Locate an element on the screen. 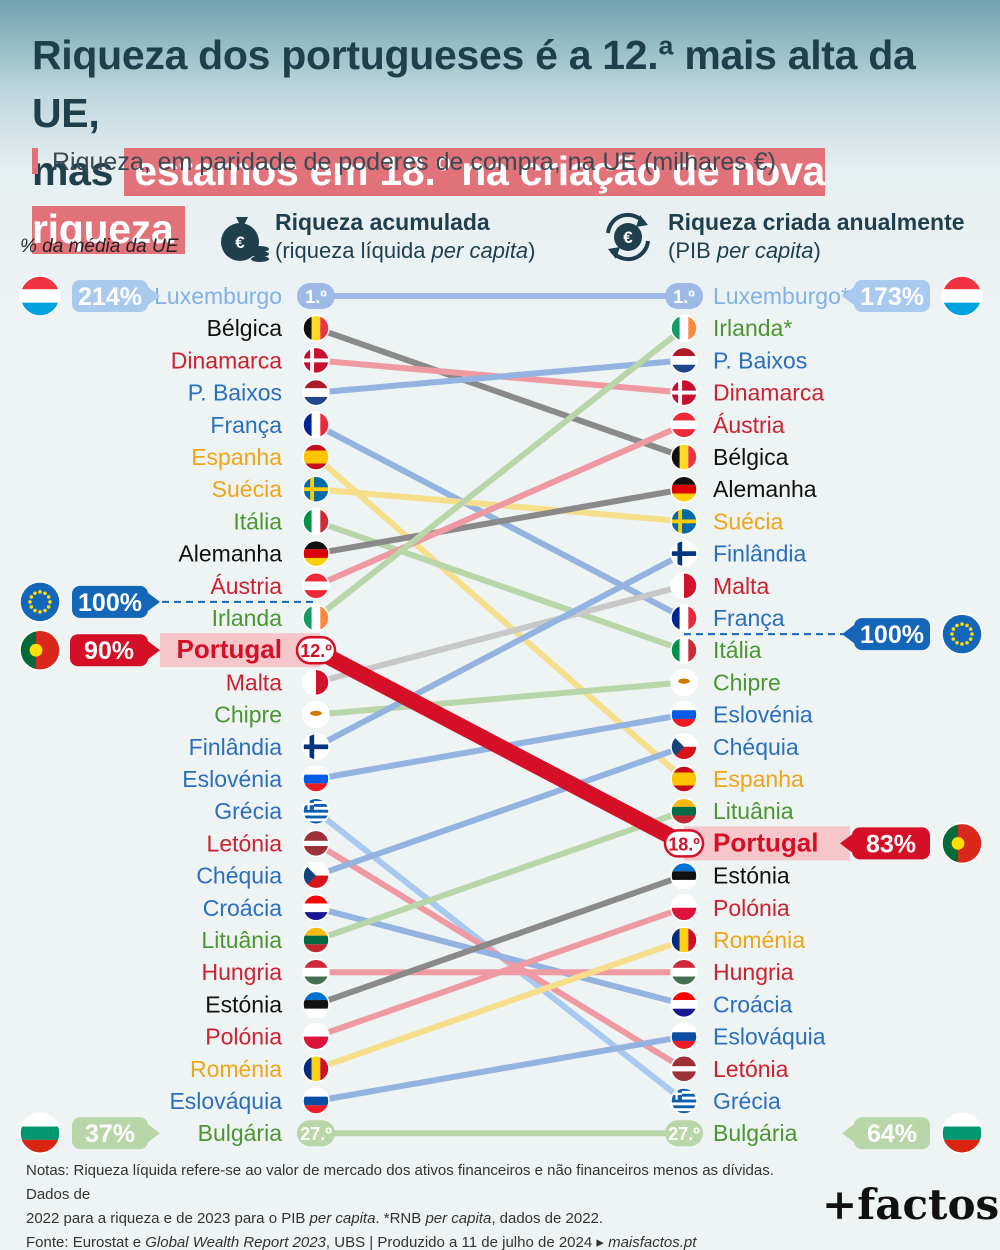 Image resolution: width=1000 pixels, height=1250 pixels. left-label-malta: Malta is located at coordinates (254, 682).